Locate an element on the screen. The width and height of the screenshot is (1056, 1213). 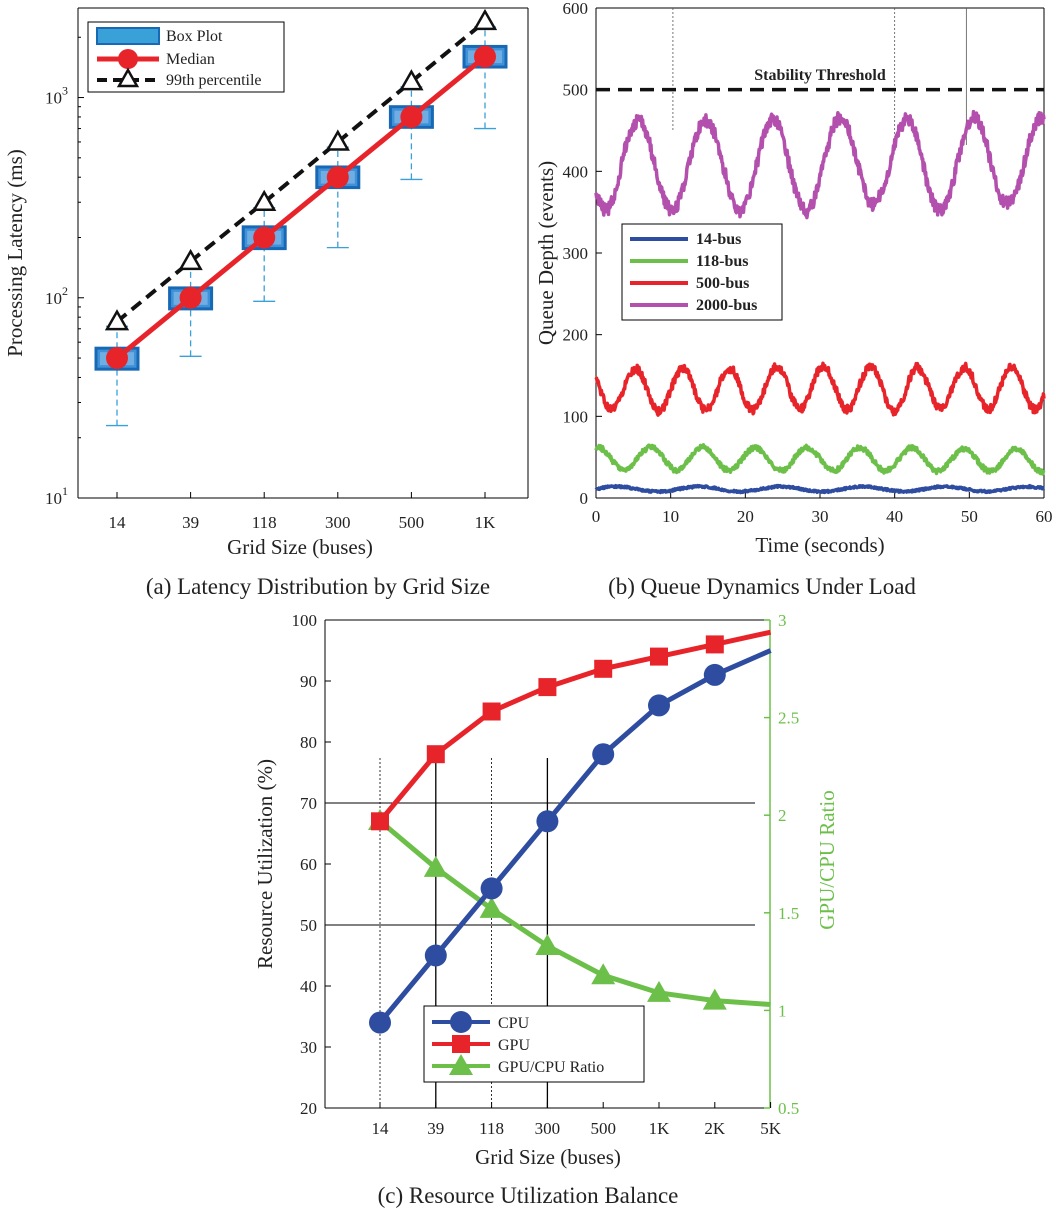
b-series-118-bus is located at coordinates (820, 459).